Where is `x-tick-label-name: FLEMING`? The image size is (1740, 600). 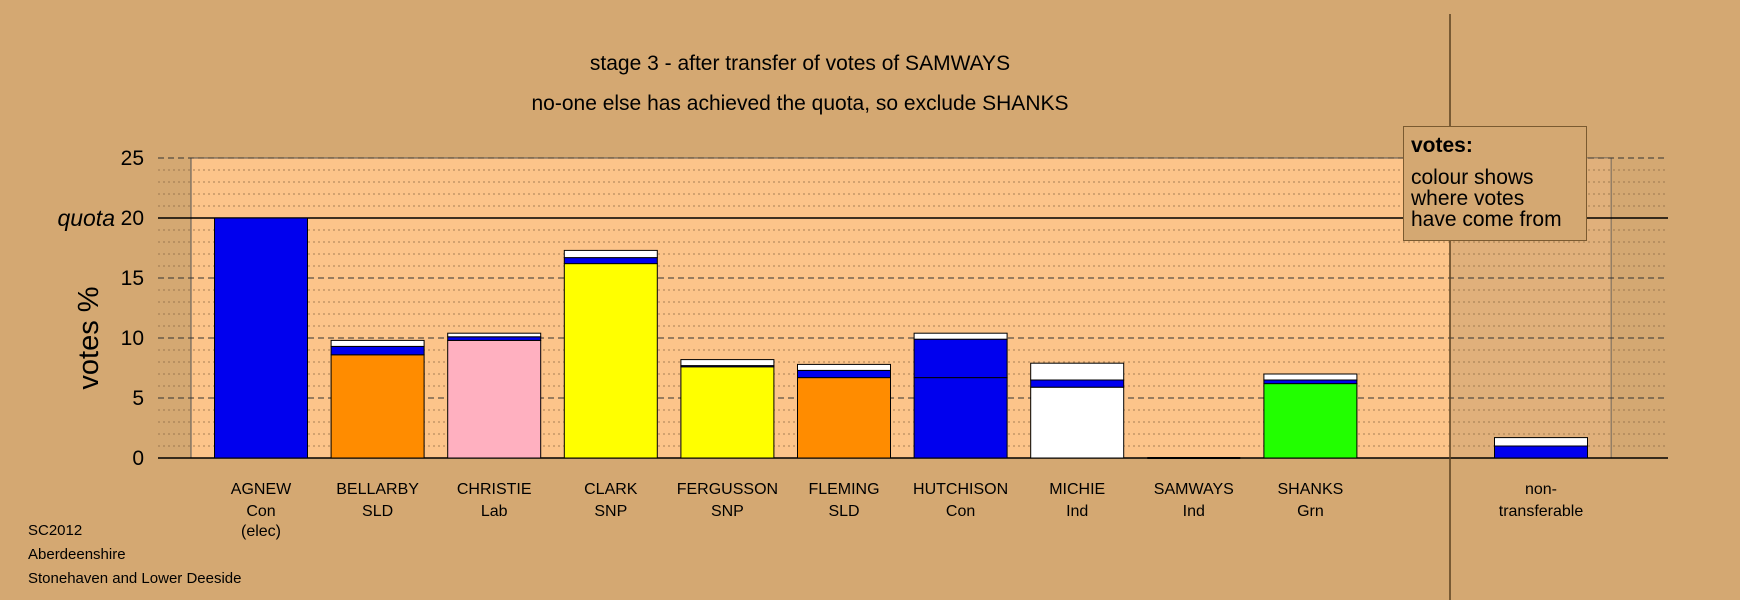 x-tick-label-name: FLEMING is located at coordinates (843, 489).